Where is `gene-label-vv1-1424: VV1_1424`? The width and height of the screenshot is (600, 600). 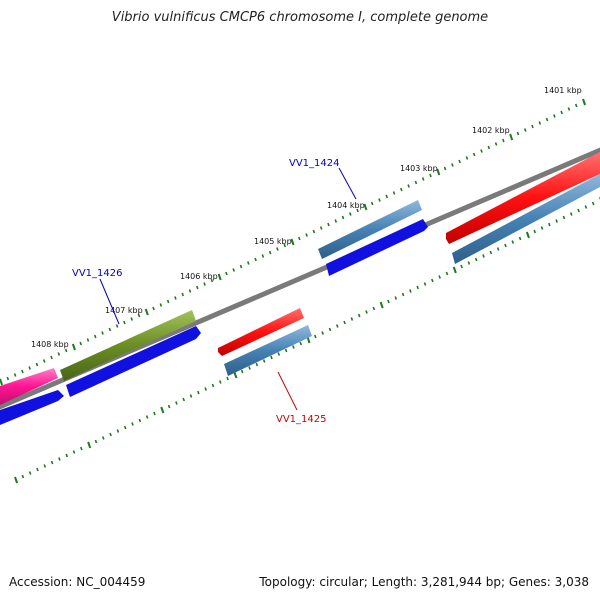 gene-label-vv1-1424: VV1_1424 is located at coordinates (314, 163).